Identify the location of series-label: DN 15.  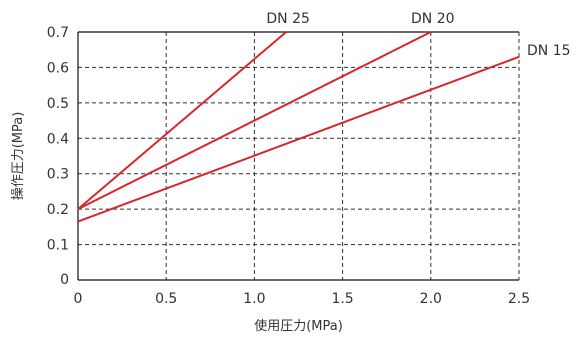
(549, 51).